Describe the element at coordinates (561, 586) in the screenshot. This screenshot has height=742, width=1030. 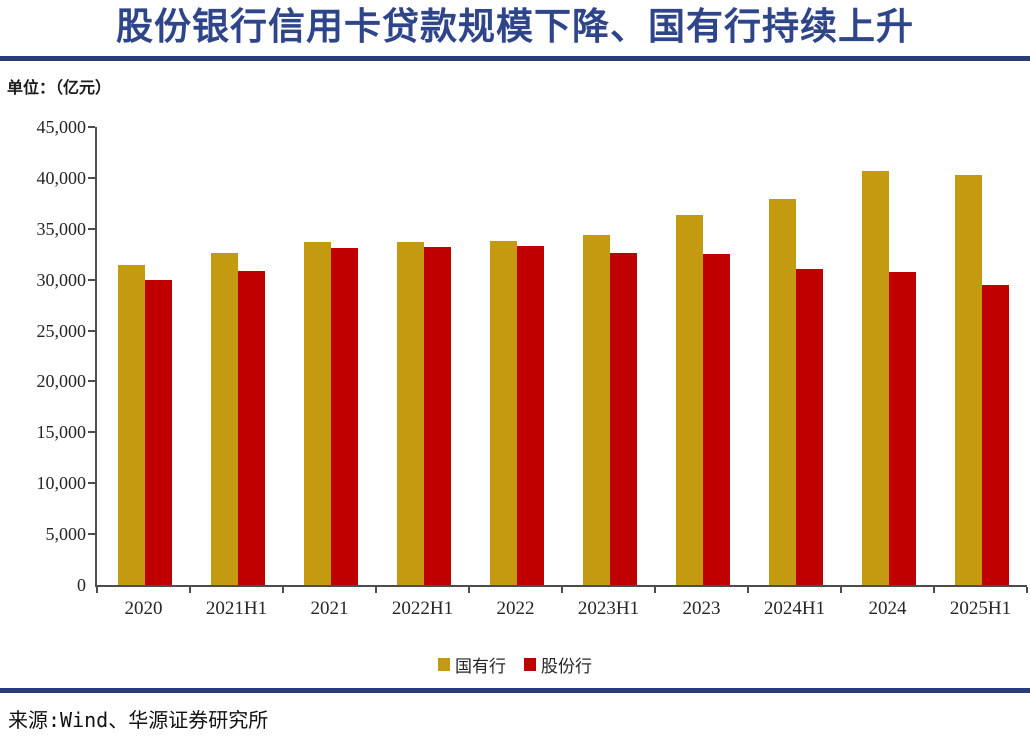
I see `x-axis-line` at that location.